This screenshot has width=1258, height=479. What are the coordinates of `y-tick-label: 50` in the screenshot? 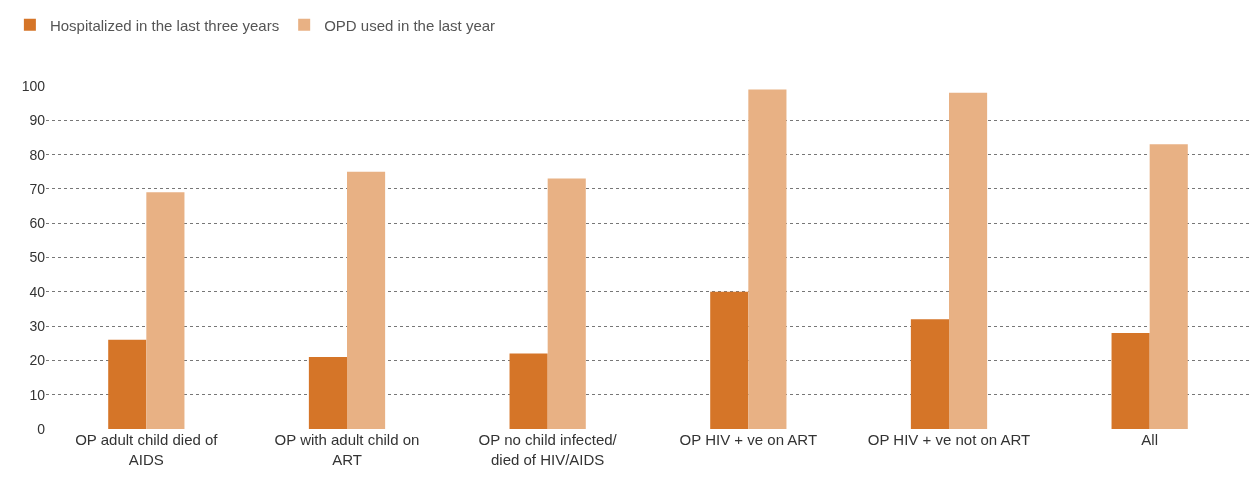 It's located at (37, 257).